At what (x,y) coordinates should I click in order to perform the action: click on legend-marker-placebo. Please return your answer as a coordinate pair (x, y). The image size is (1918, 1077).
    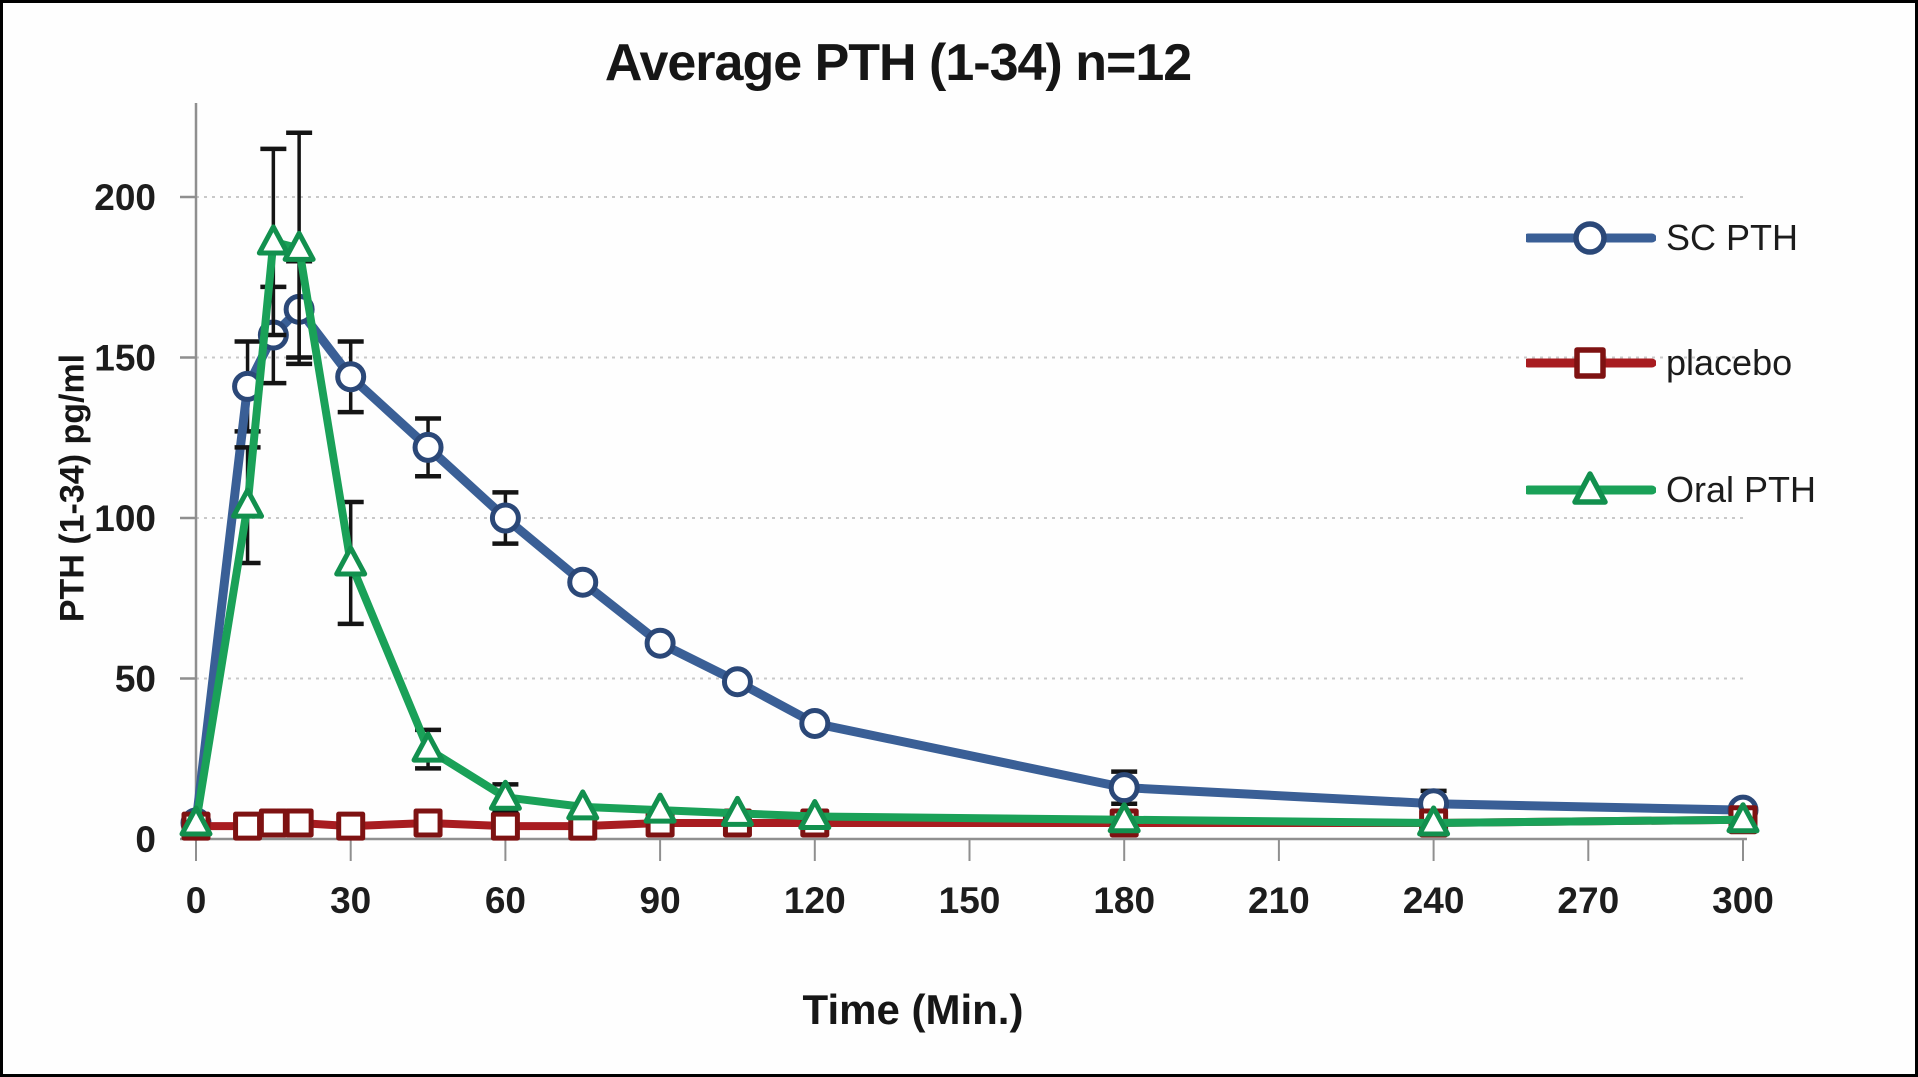
    Looking at the image, I should click on (1591, 363).